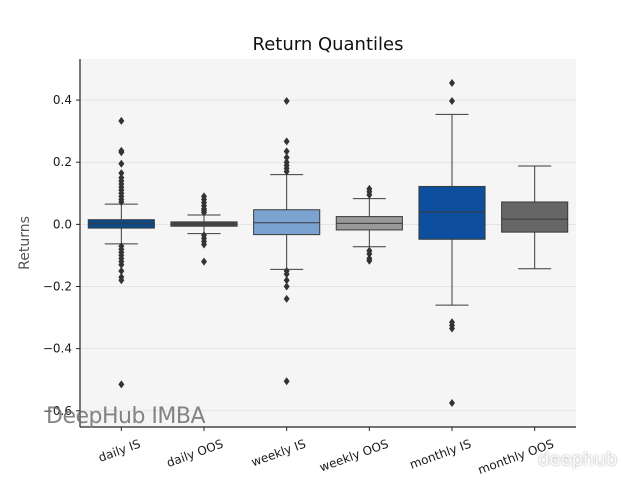 The height and width of the screenshot is (480, 640). What do you see at coordinates (516, 457) in the screenshot?
I see `x-tick-label: monthly OOS` at bounding box center [516, 457].